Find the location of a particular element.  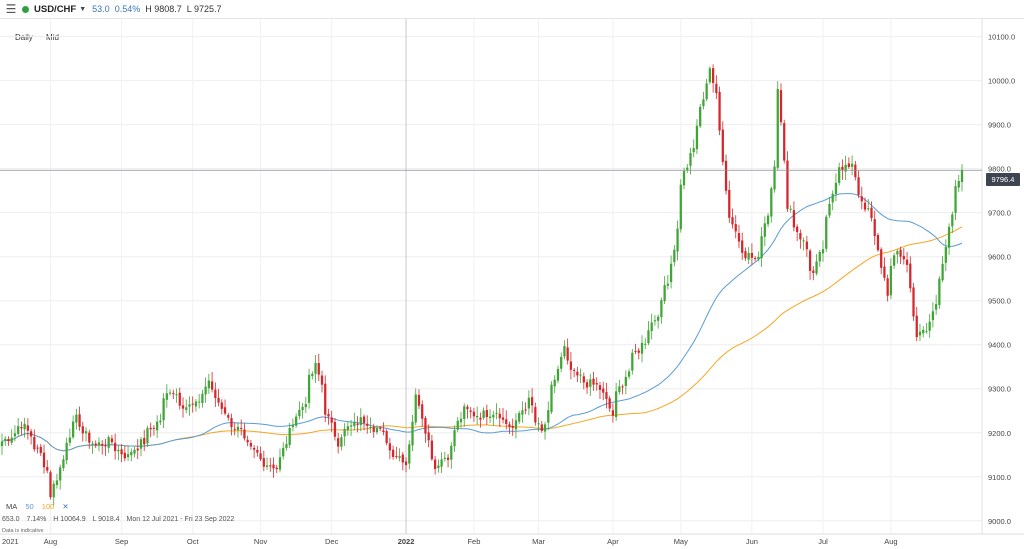

close-icon: ✕ is located at coordinates (65, 506).